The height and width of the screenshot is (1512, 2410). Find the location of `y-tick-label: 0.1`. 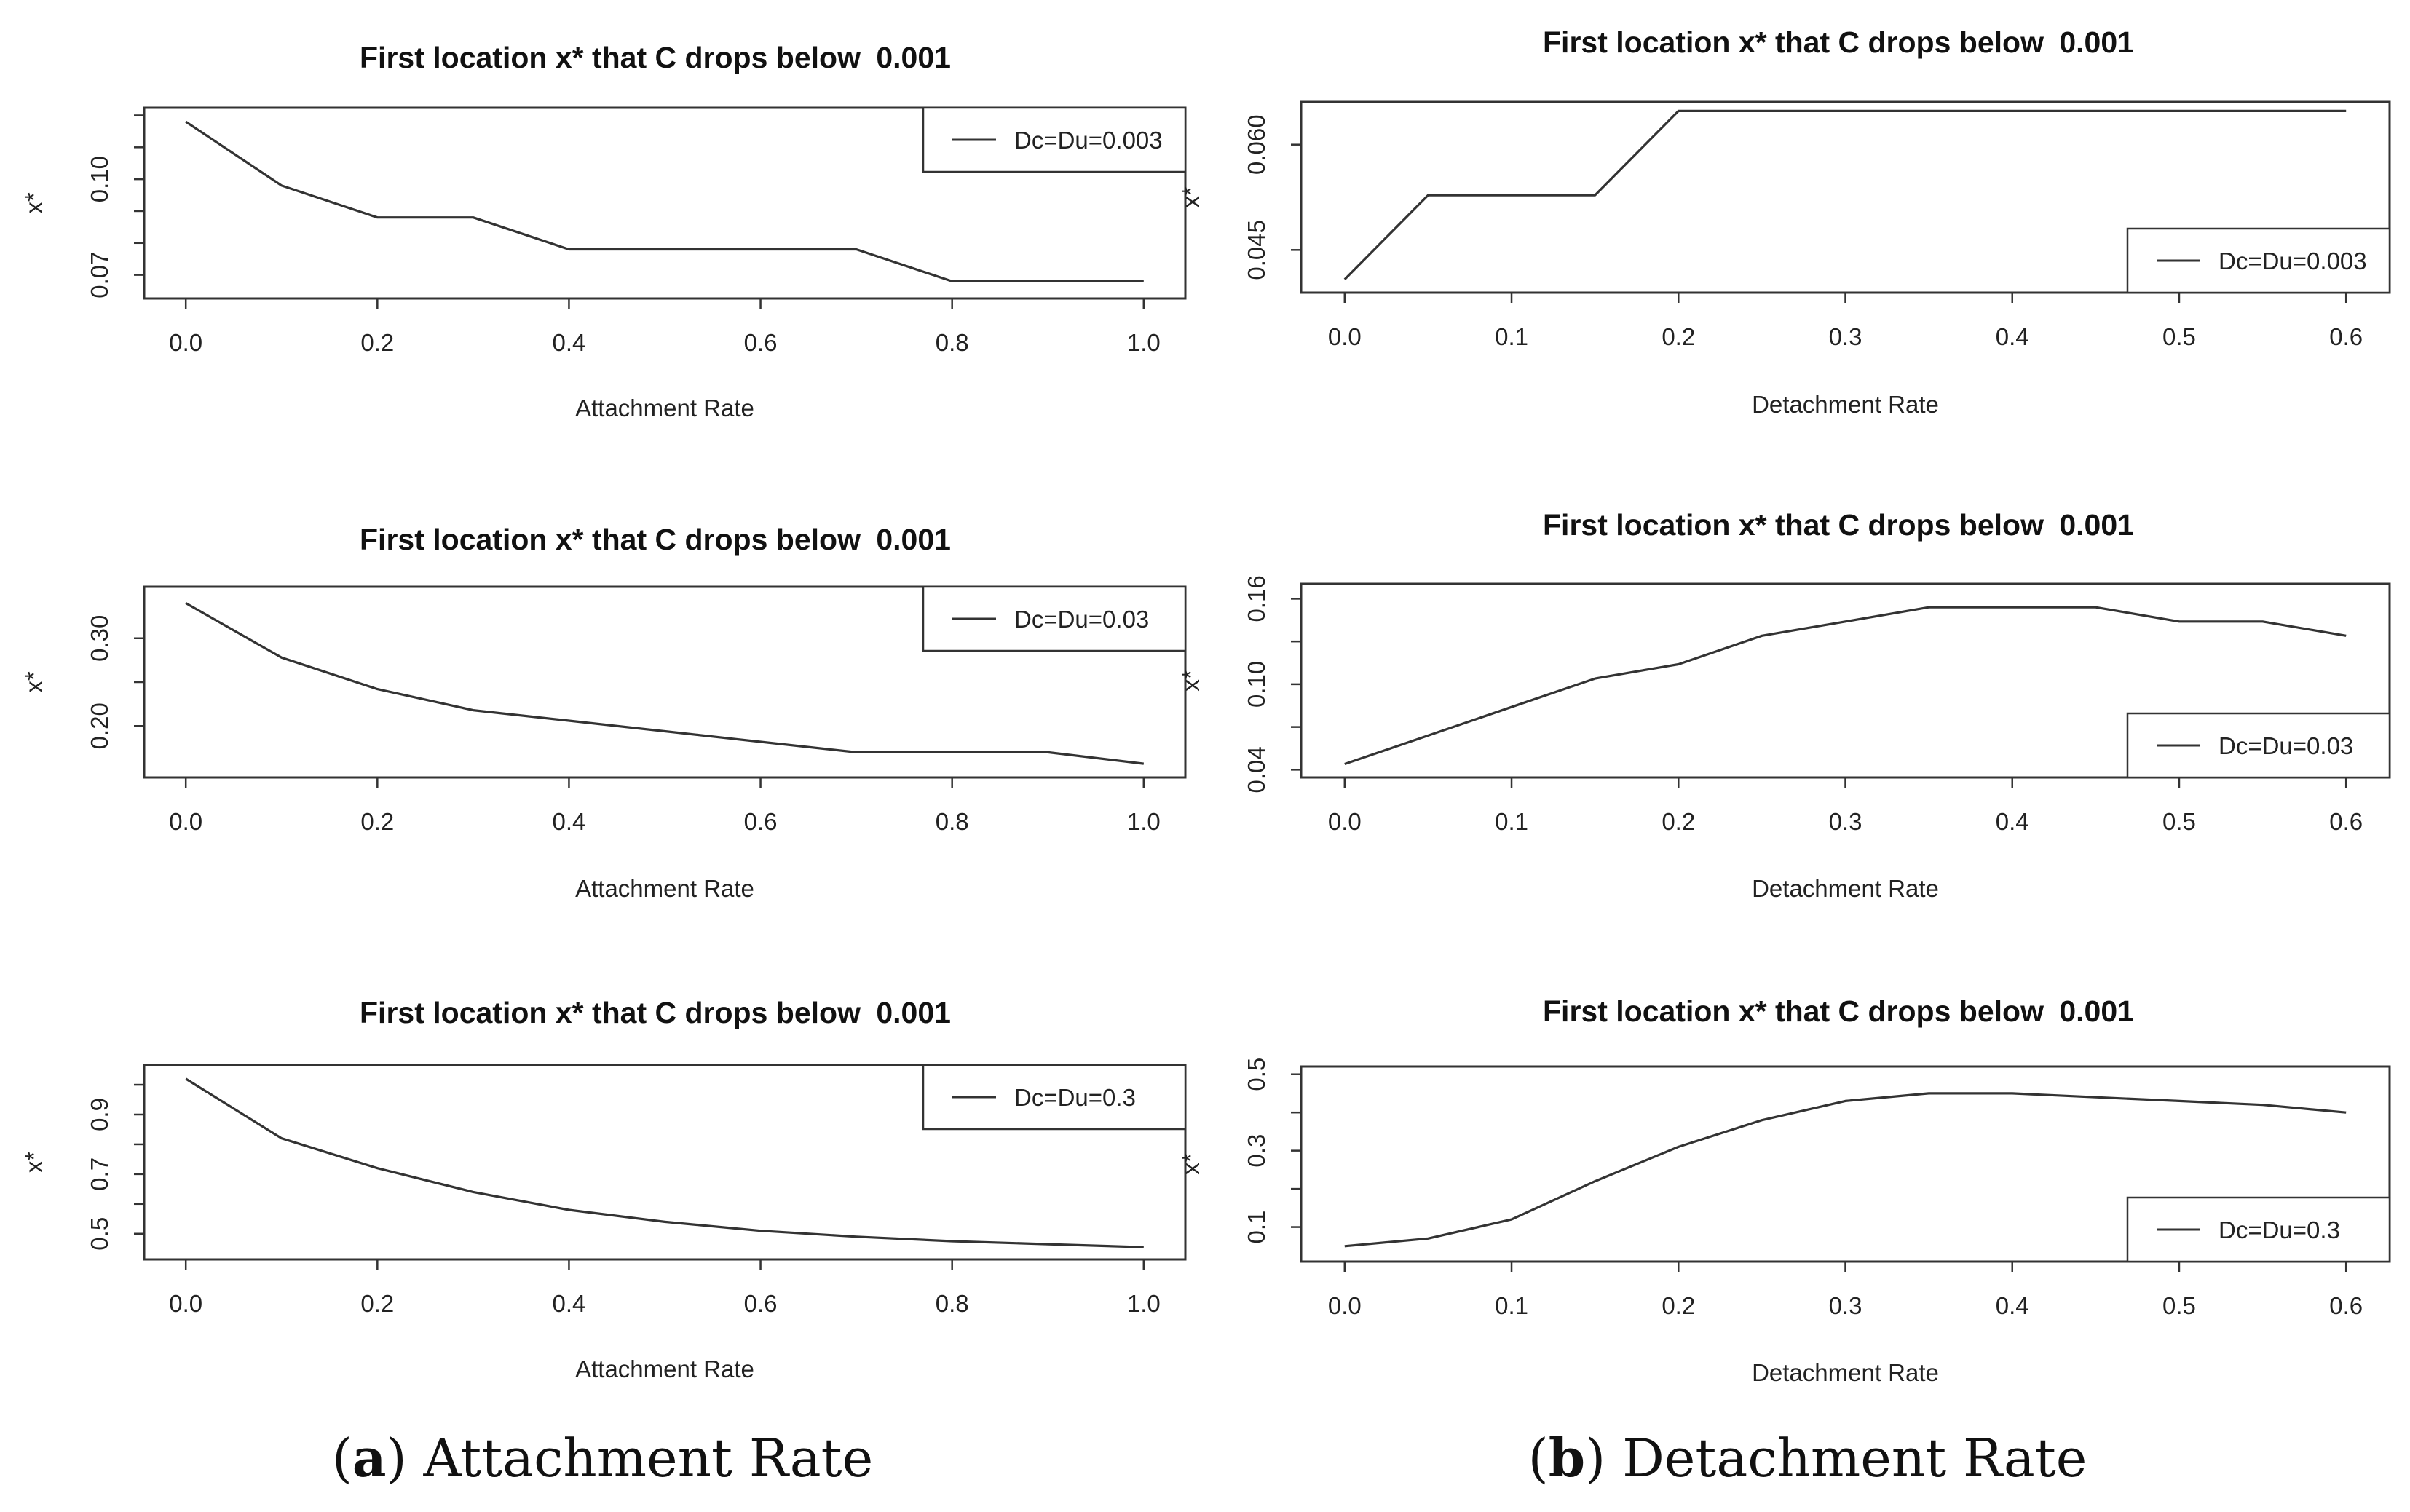

y-tick-label: 0.1 is located at coordinates (1256, 1227).